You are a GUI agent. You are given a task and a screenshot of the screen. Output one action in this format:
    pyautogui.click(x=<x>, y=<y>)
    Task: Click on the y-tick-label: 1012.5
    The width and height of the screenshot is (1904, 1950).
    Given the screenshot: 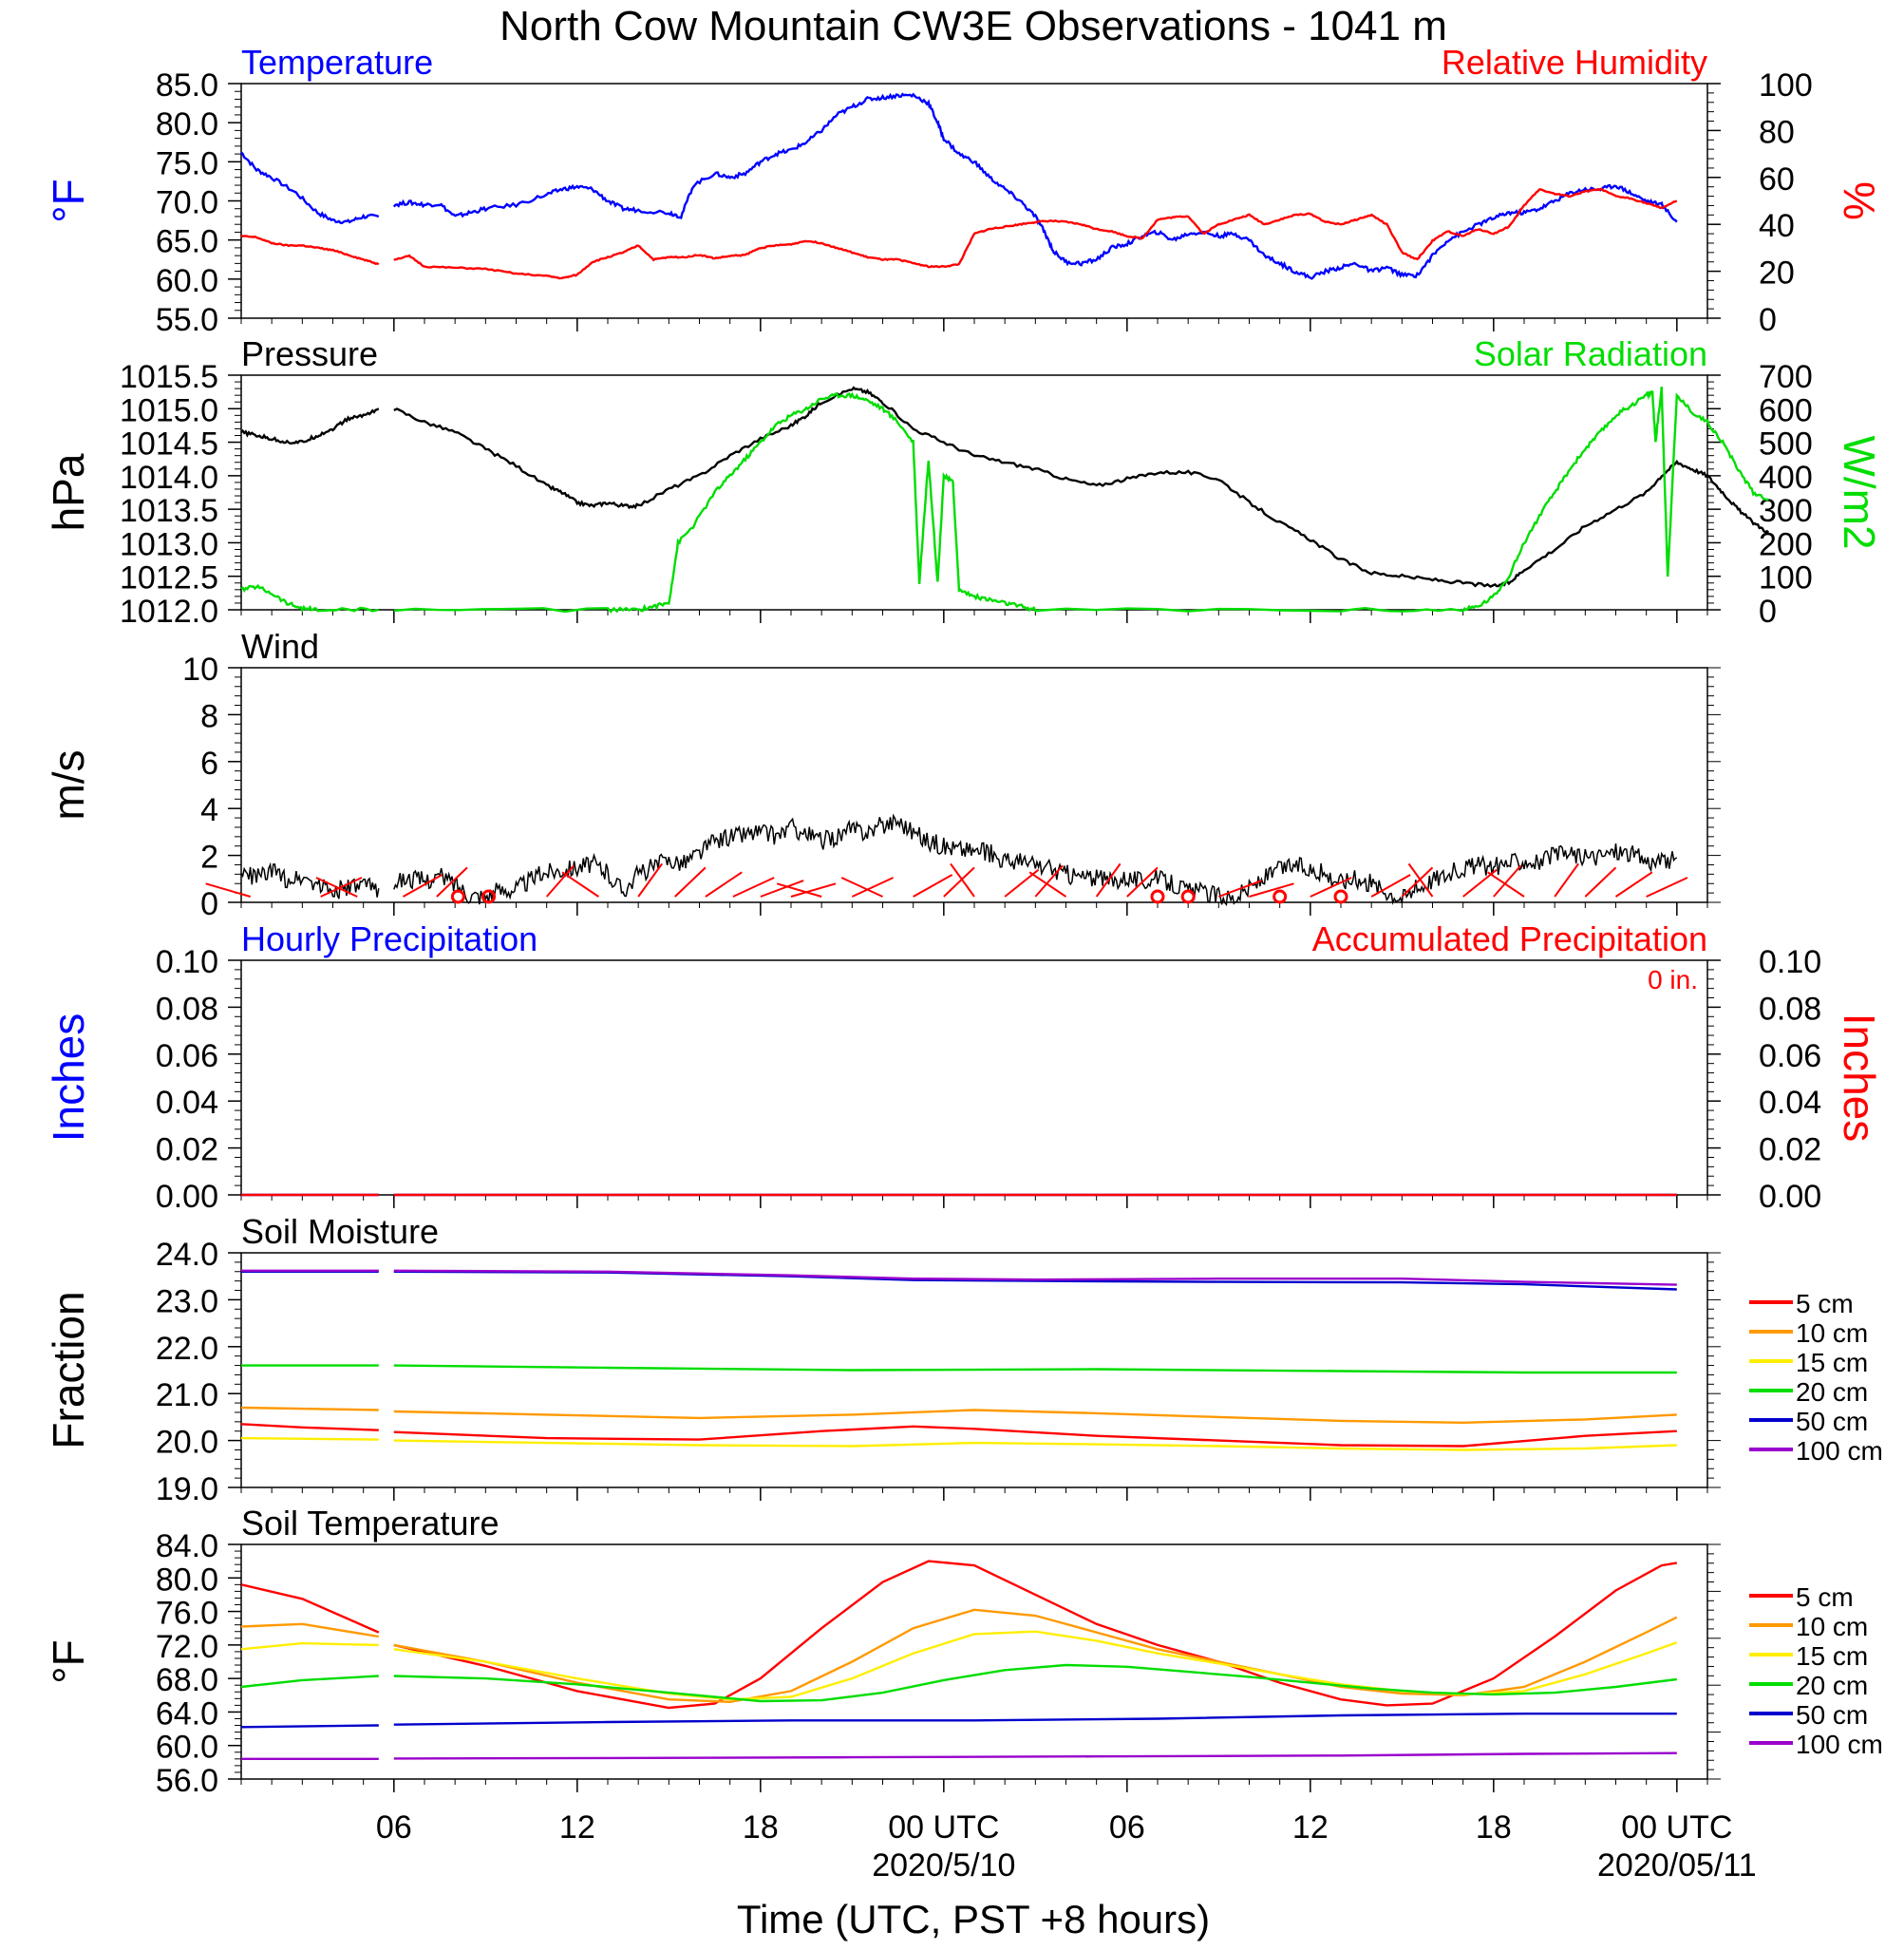 What is the action you would take?
    pyautogui.click(x=169, y=578)
    